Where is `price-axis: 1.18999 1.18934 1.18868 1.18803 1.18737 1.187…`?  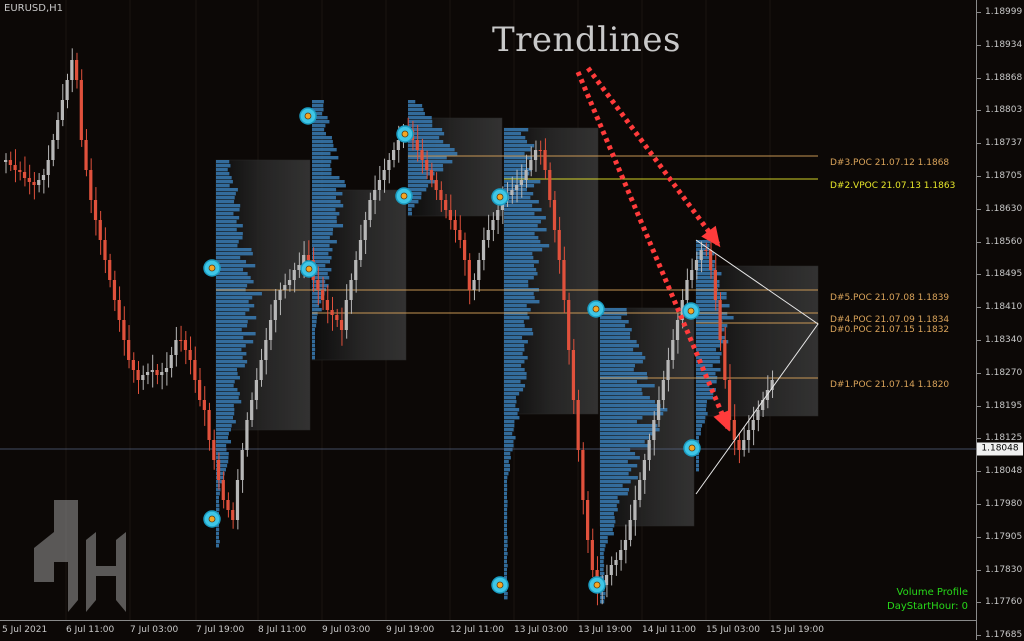 price-axis: 1.18999 1.18934 1.18868 1.18803 1.18737 1.187… is located at coordinates (1000, 320).